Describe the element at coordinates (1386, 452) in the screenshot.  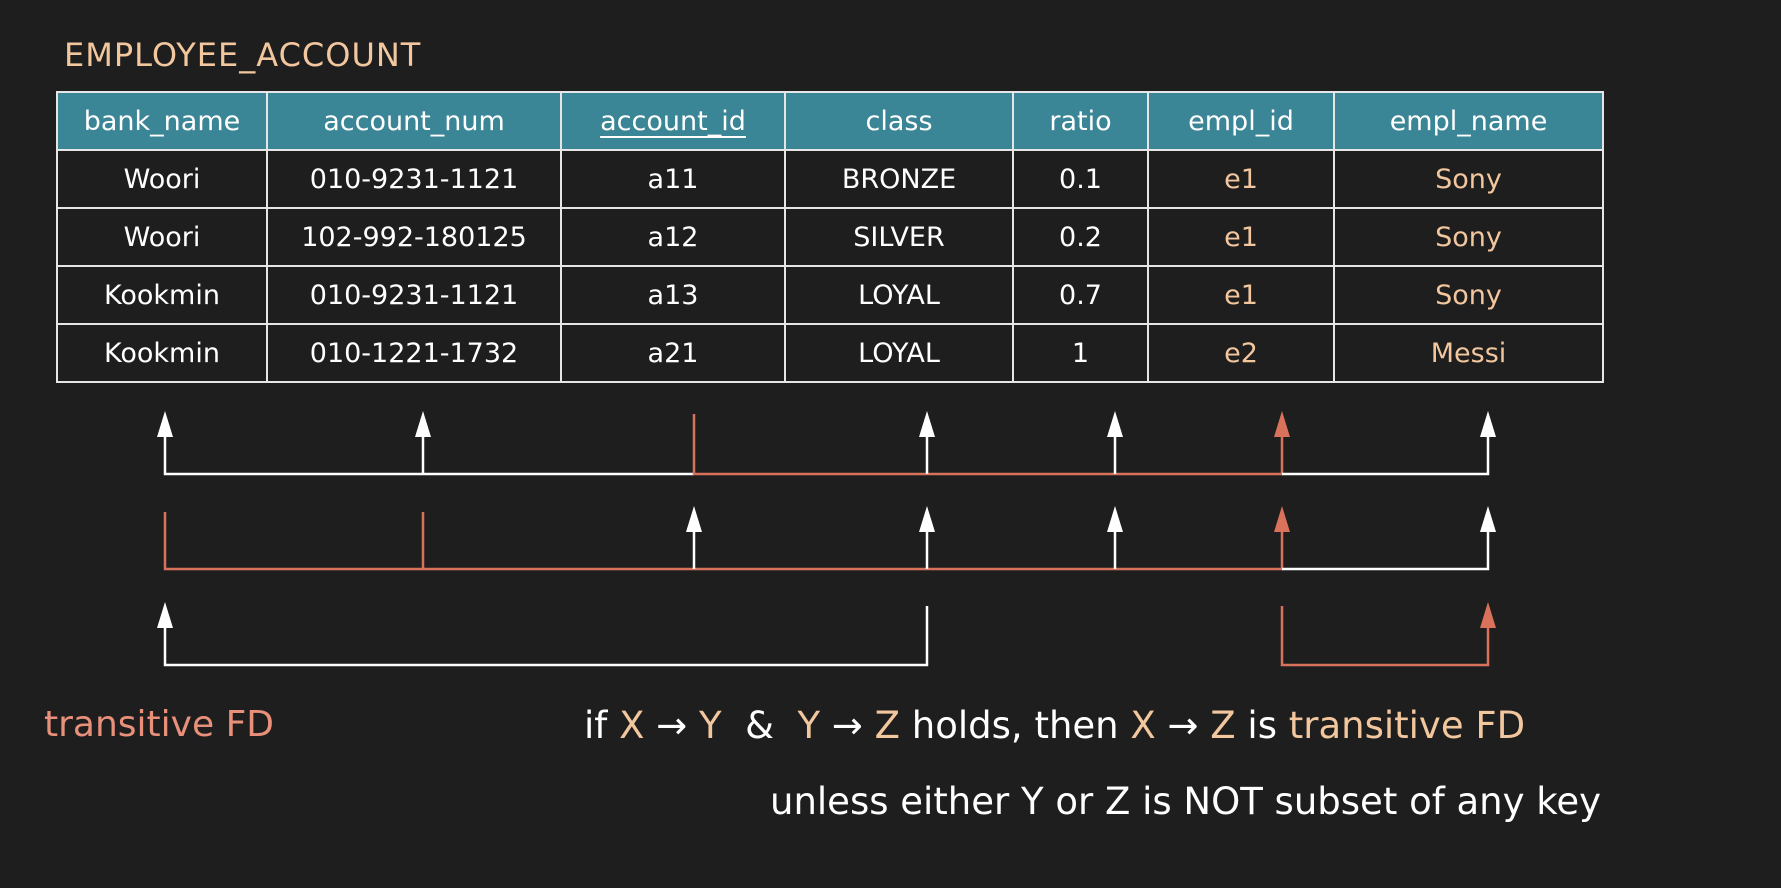
I see `fd-1-bracket-tail` at that location.